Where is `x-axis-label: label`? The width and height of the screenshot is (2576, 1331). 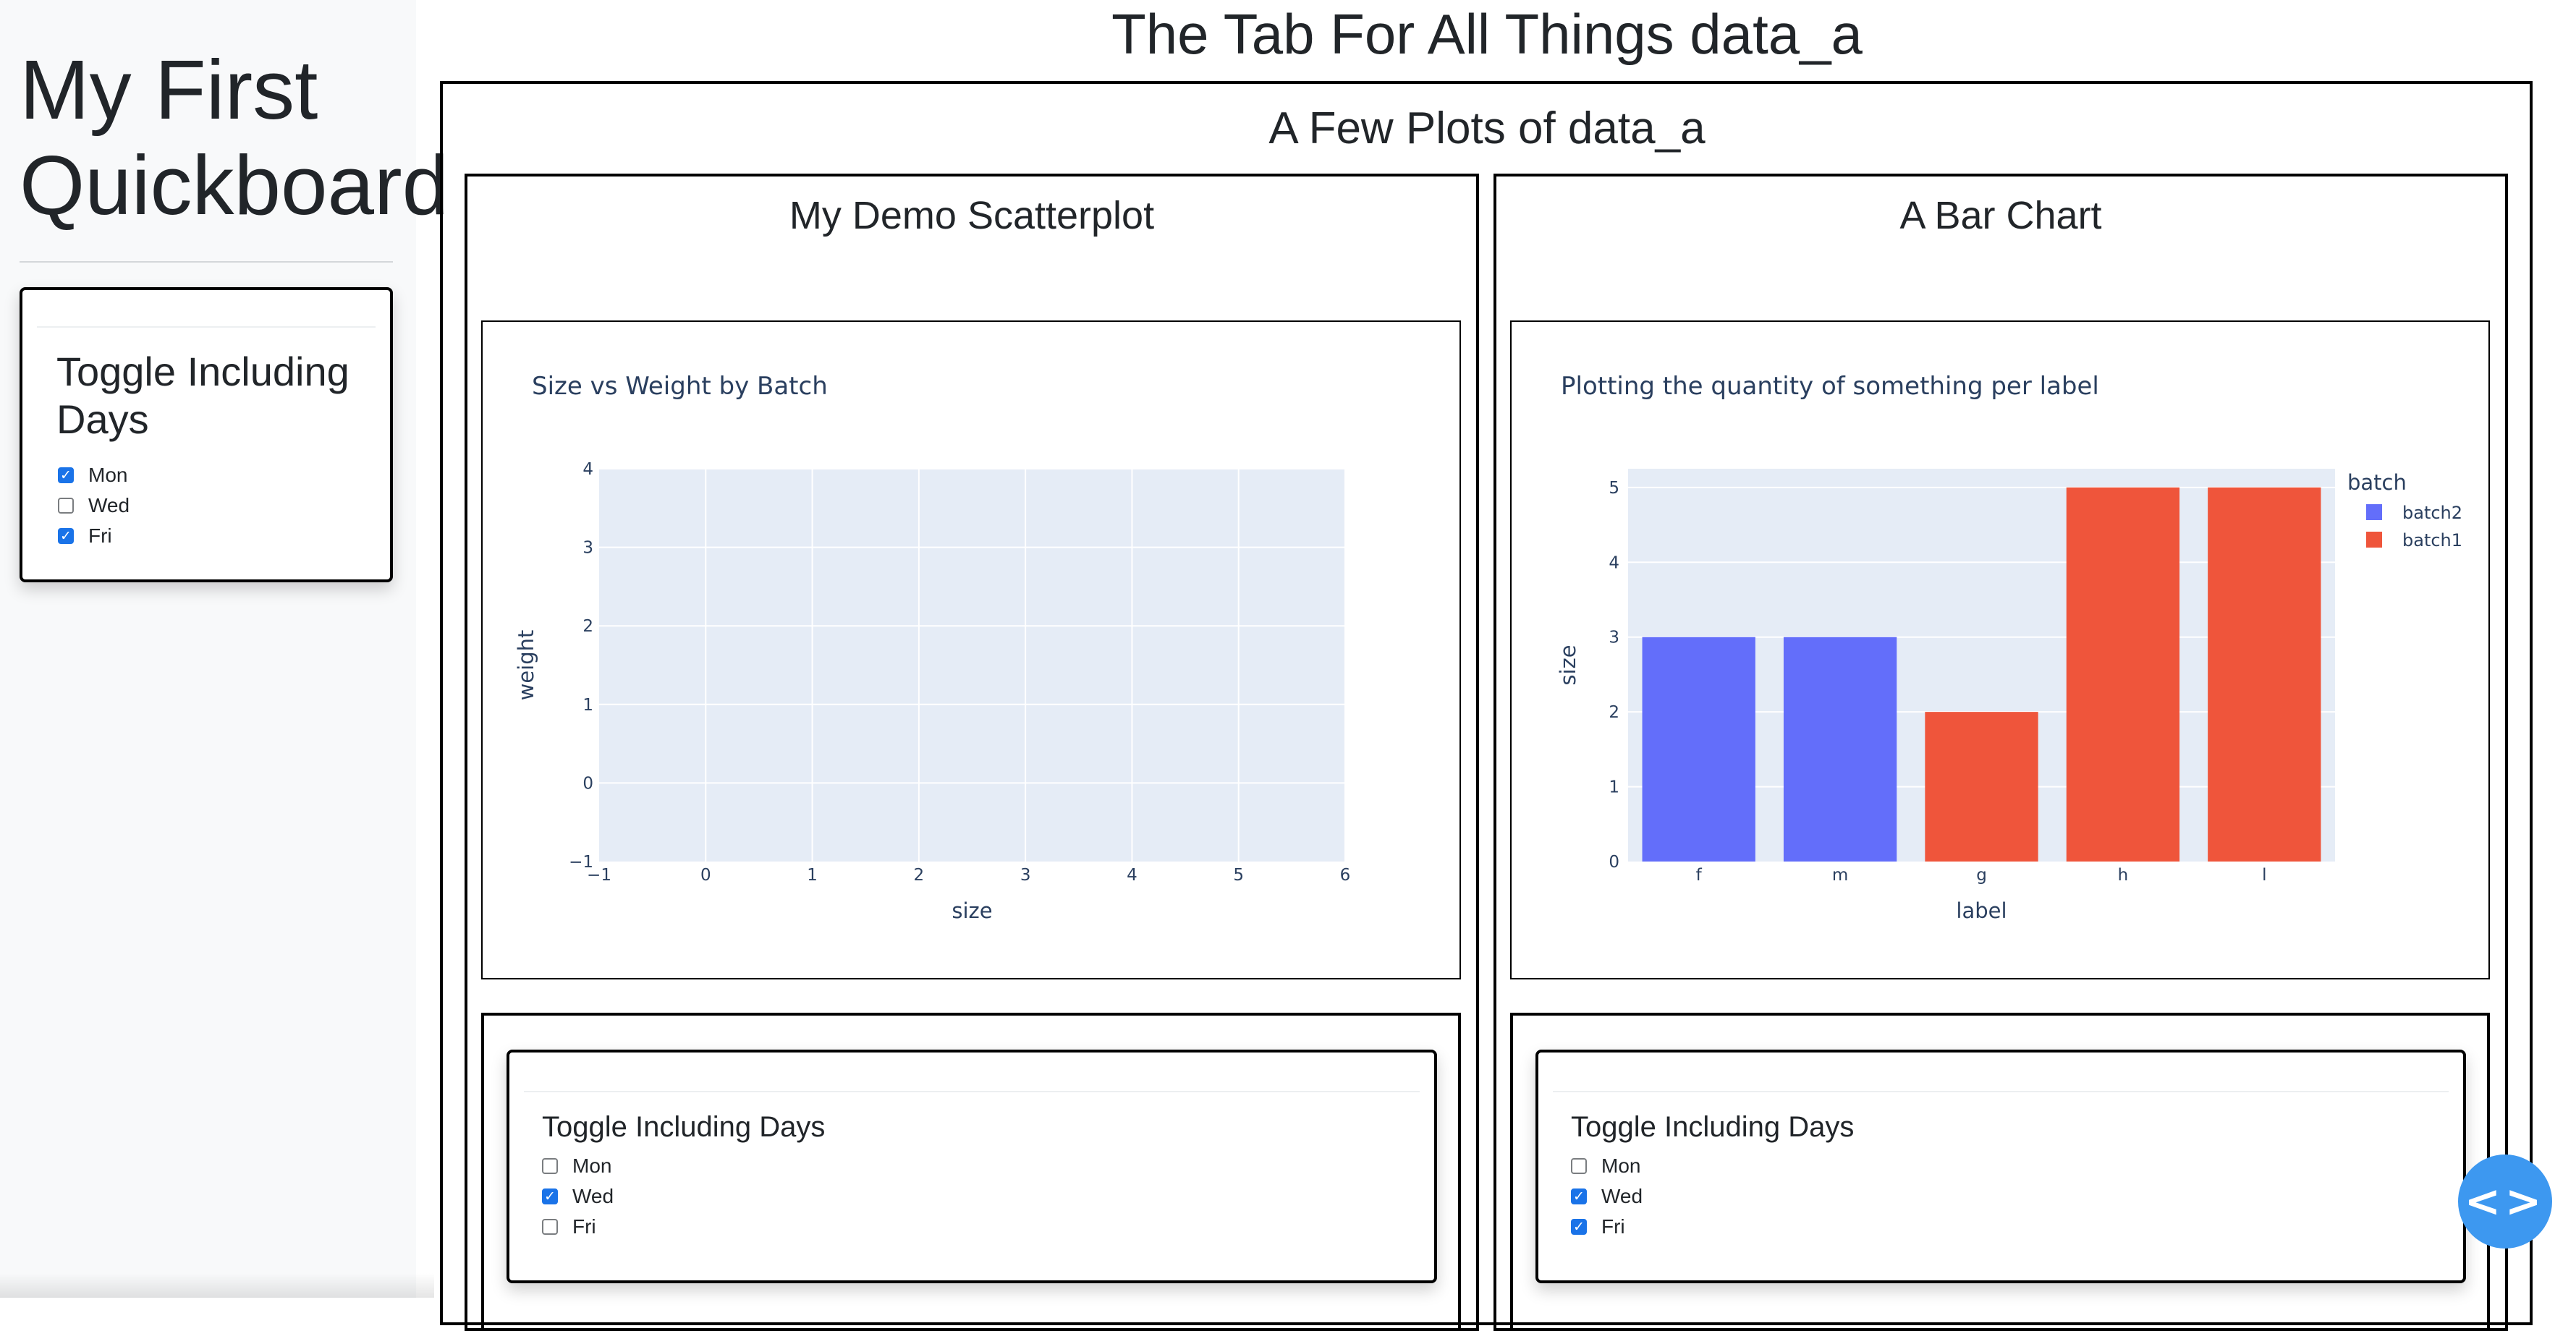 x-axis-label: label is located at coordinates (1981, 910).